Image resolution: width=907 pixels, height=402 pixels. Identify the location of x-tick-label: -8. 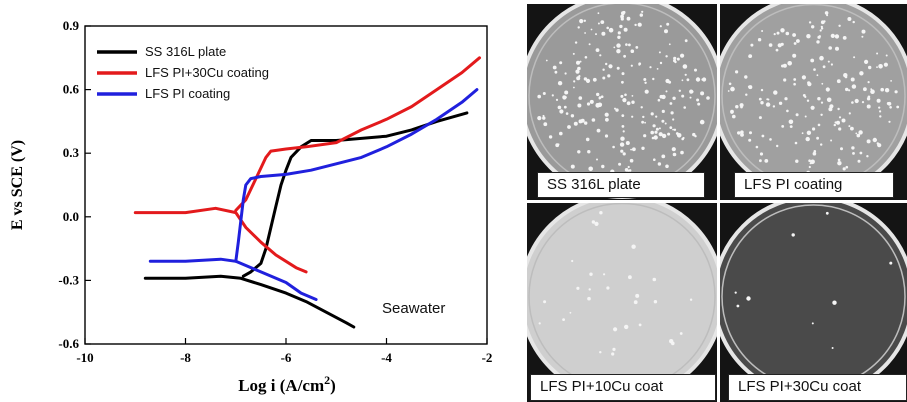
(185, 357).